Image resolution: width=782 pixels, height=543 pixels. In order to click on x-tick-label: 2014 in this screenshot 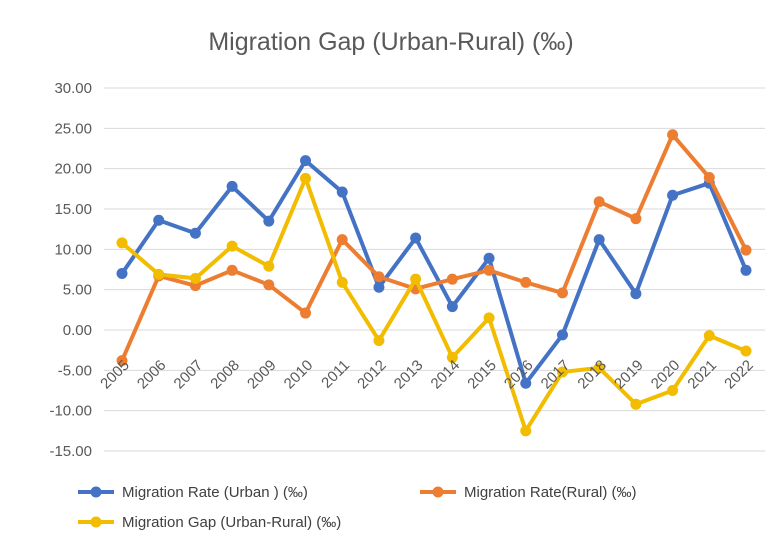, I will do `click(446, 375)`.